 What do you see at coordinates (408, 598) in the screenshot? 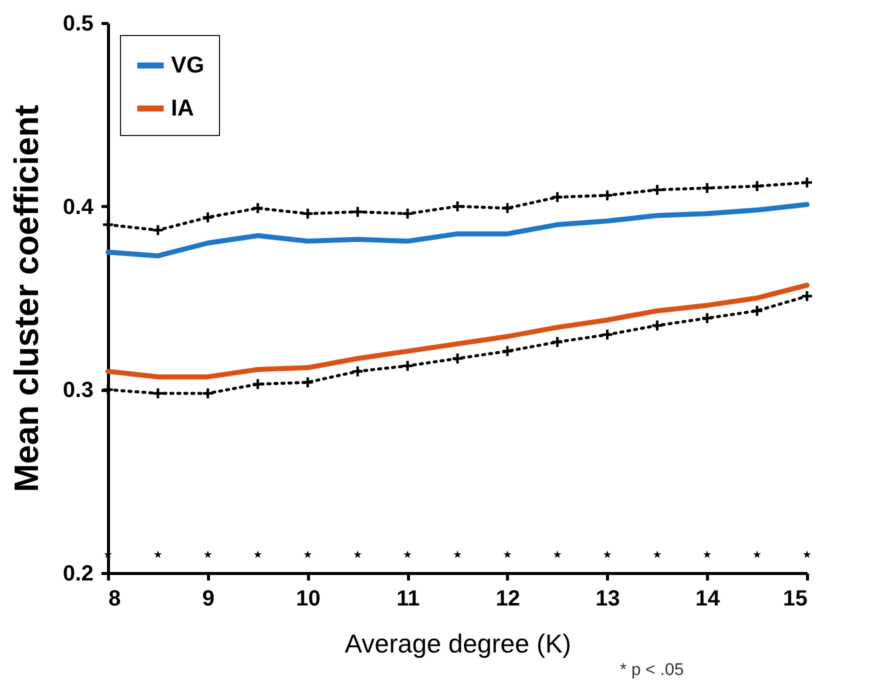
I see `x-tick-label: 11` at bounding box center [408, 598].